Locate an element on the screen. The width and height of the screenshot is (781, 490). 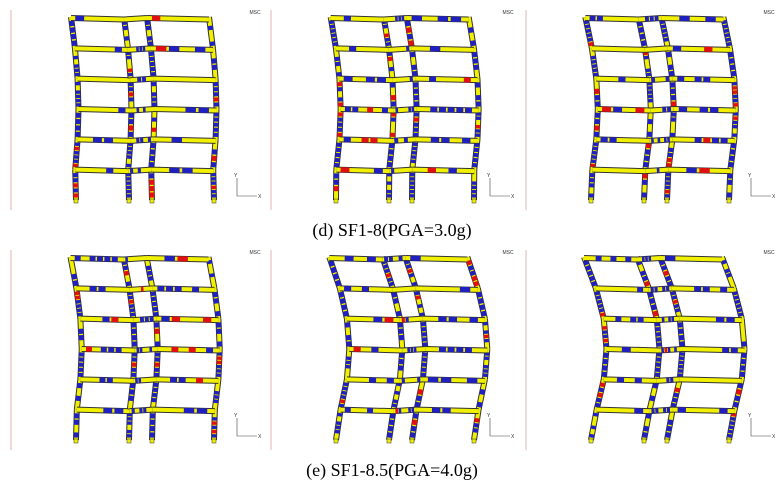
axis-triad is located at coordinates (499, 427).